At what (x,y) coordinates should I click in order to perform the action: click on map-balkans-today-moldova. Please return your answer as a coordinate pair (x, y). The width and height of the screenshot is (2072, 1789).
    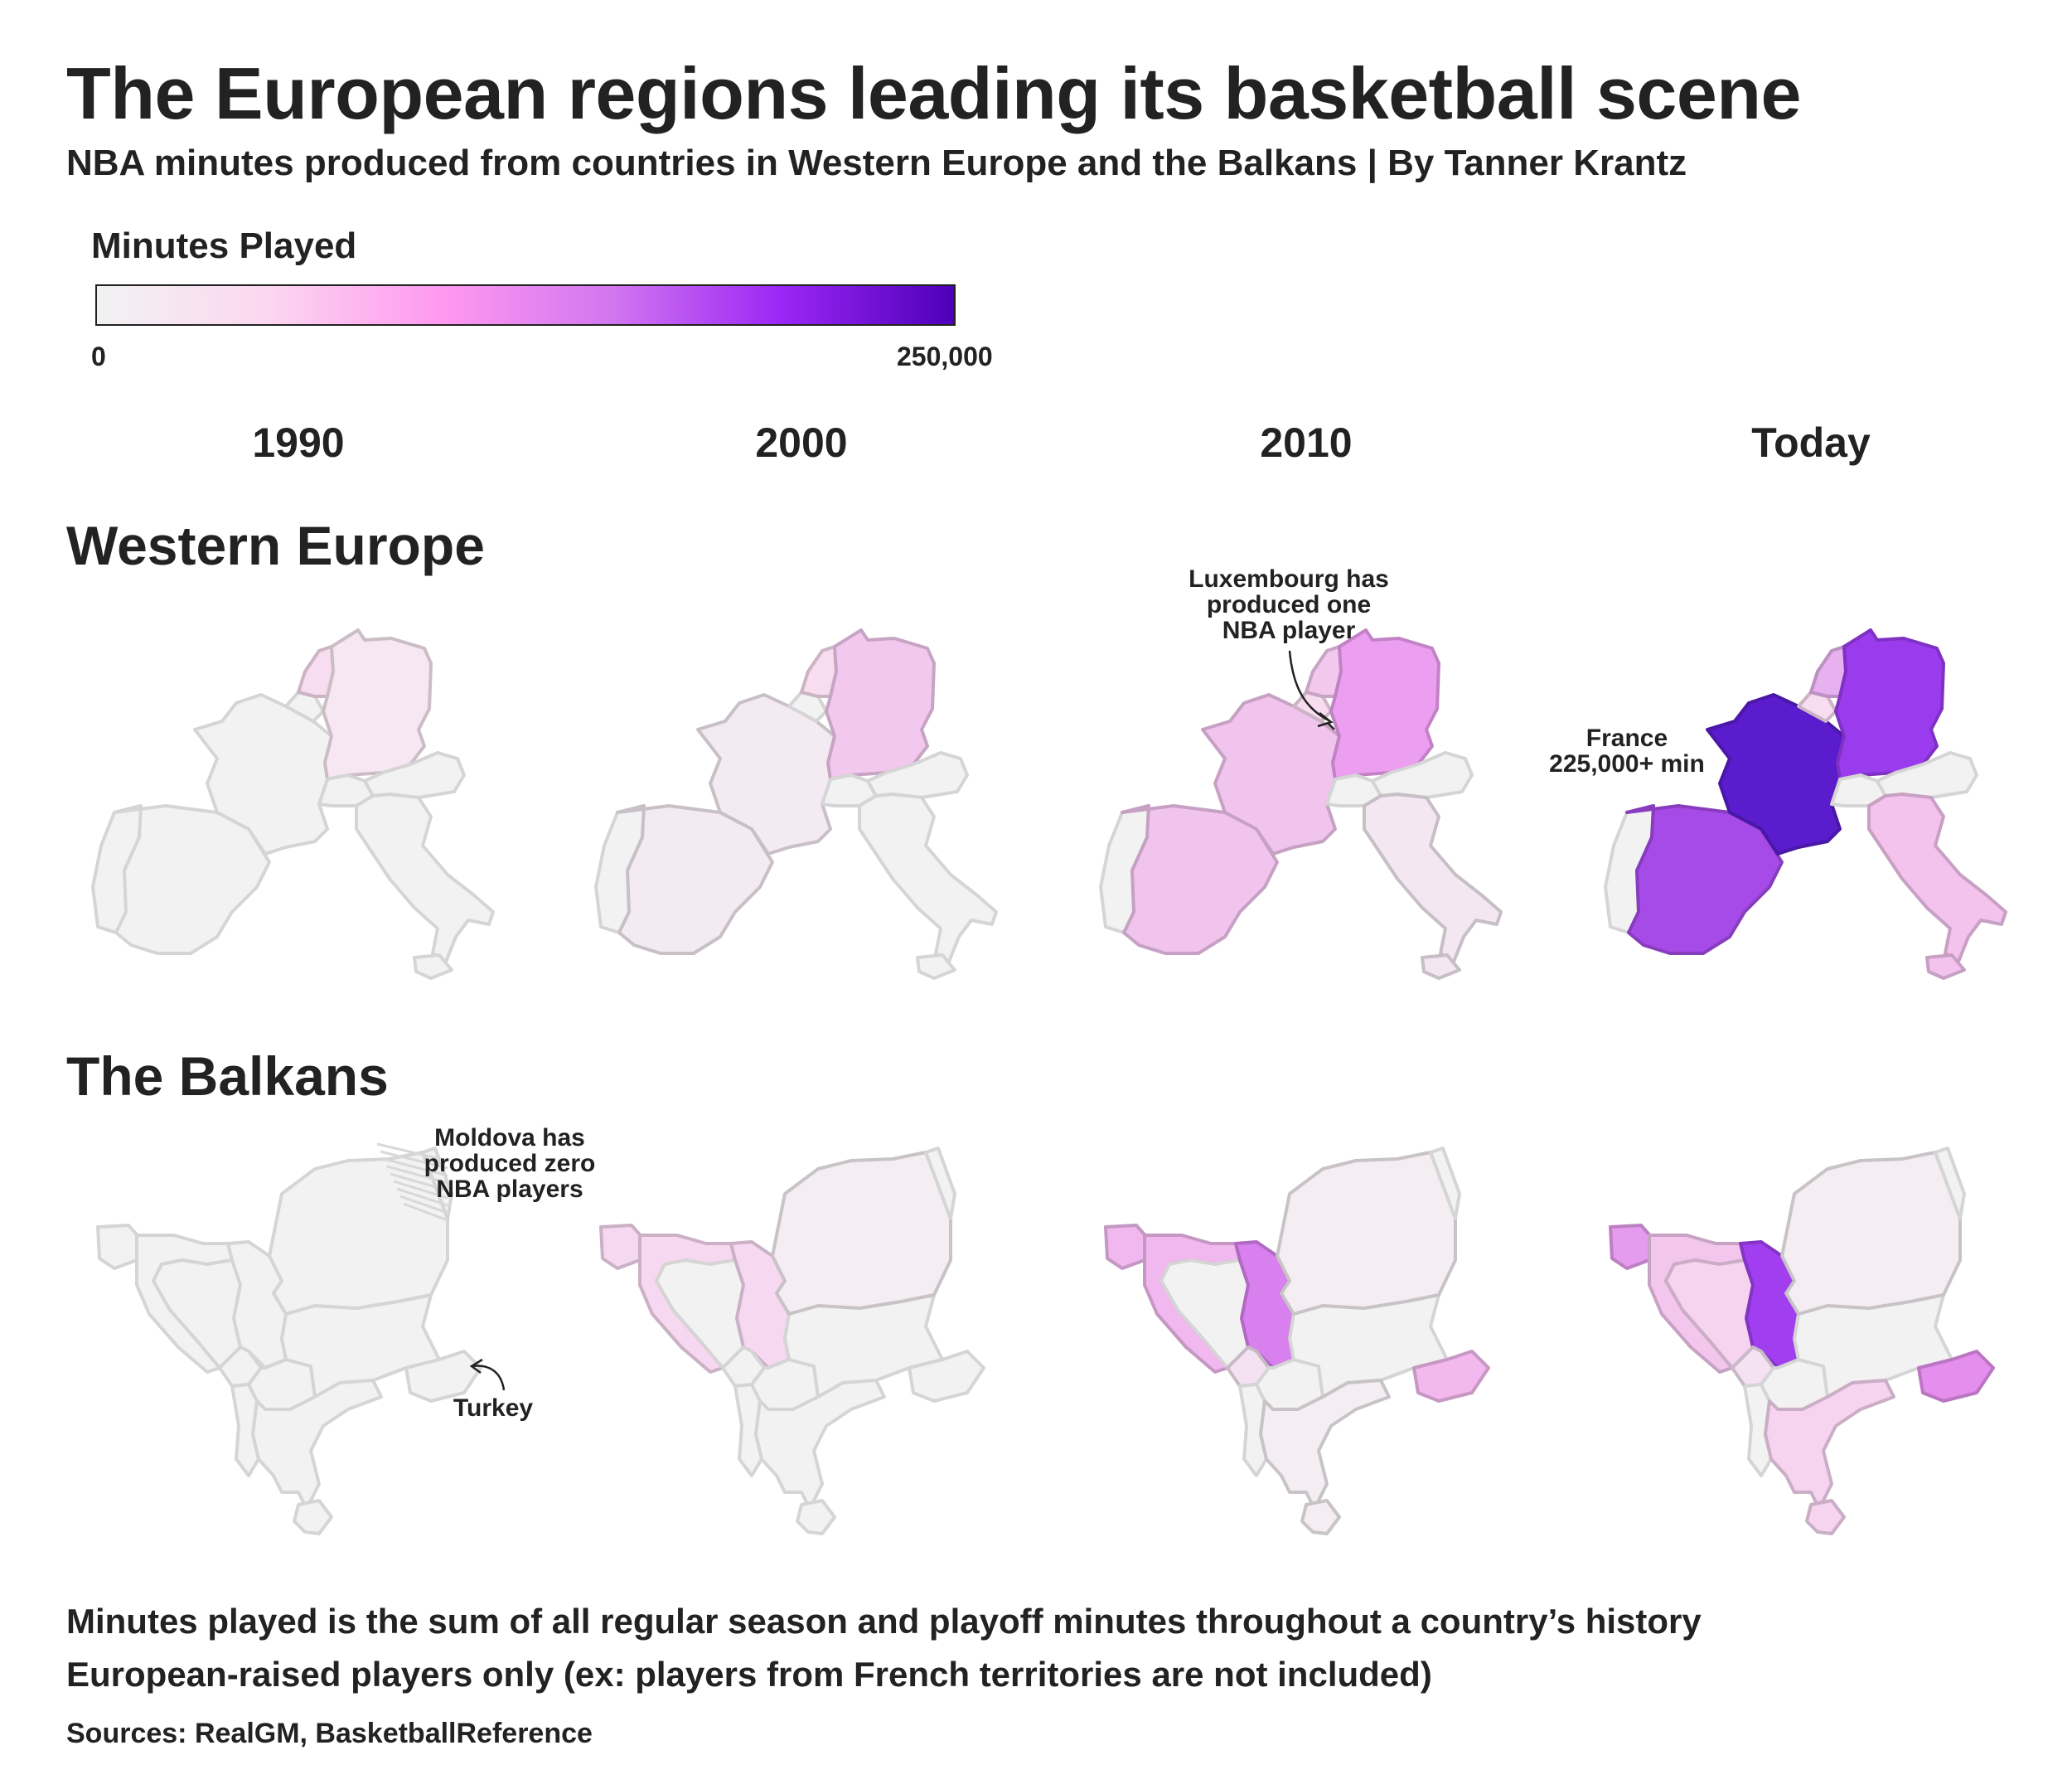
    Looking at the image, I should click on (1950, 1183).